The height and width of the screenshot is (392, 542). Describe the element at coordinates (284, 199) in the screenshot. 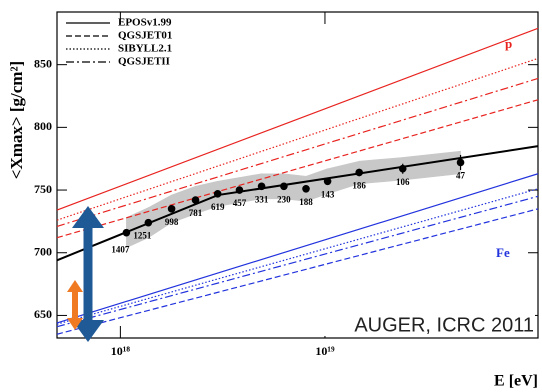

I see `event-count: 230` at that location.